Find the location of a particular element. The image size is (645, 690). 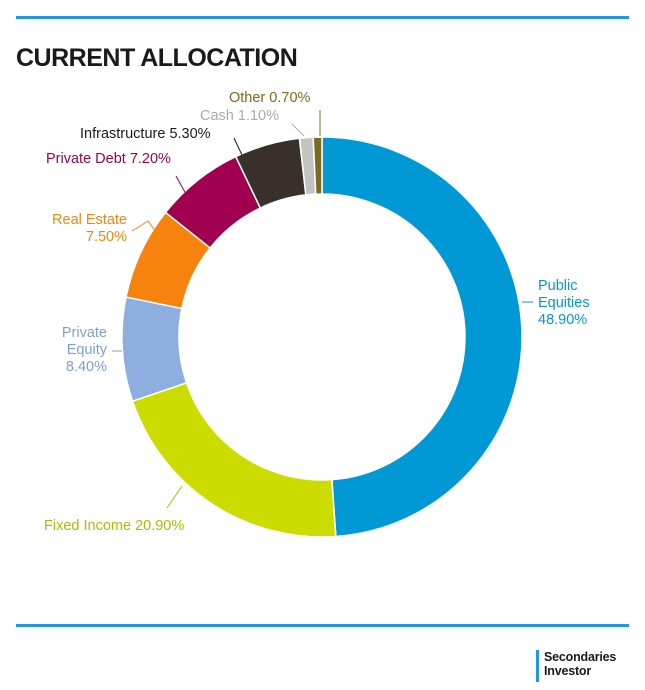

leader-infrastructure is located at coordinates (238, 146).